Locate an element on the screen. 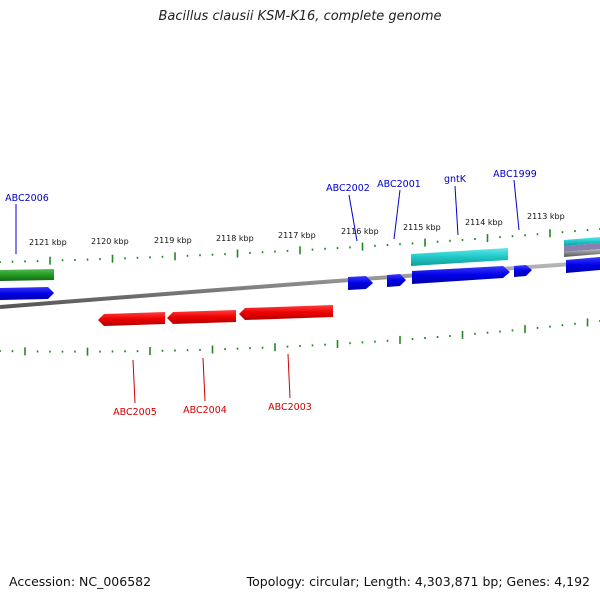  accession-text: Accession: NC_006582 is located at coordinates (80, 581).